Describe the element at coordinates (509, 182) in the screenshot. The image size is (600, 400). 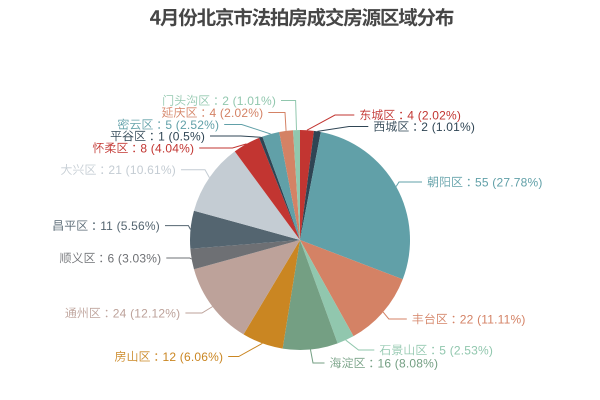
I see `svg-text: 55 (27.78%)` at that location.